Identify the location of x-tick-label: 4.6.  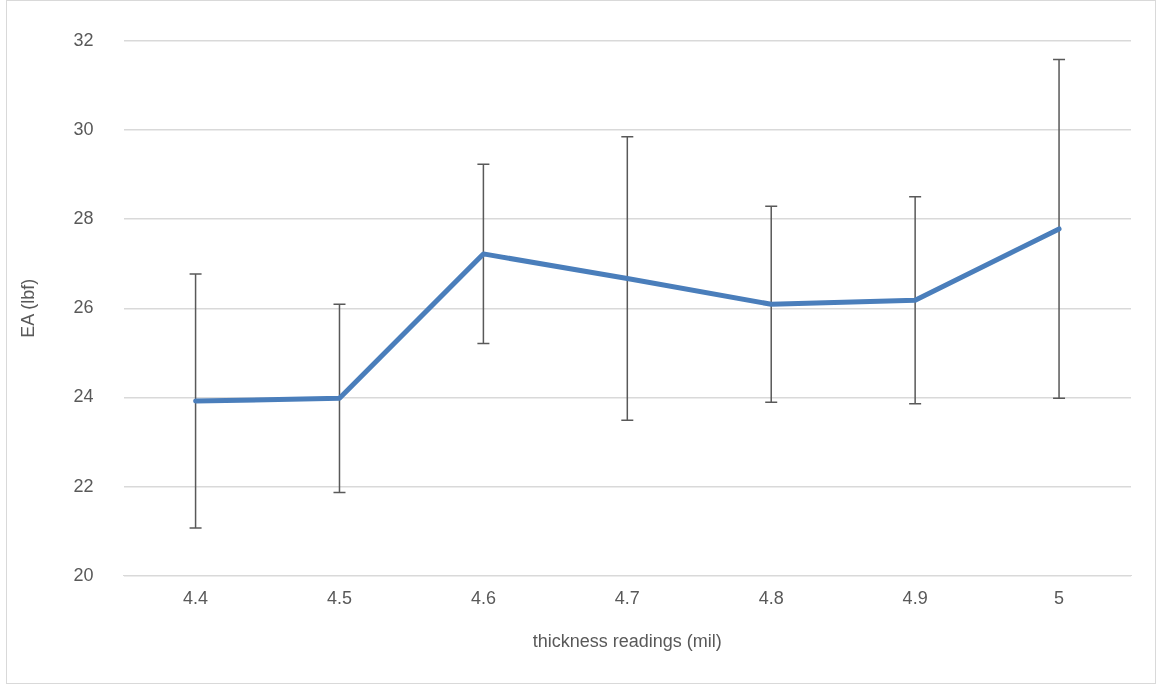
(483, 597).